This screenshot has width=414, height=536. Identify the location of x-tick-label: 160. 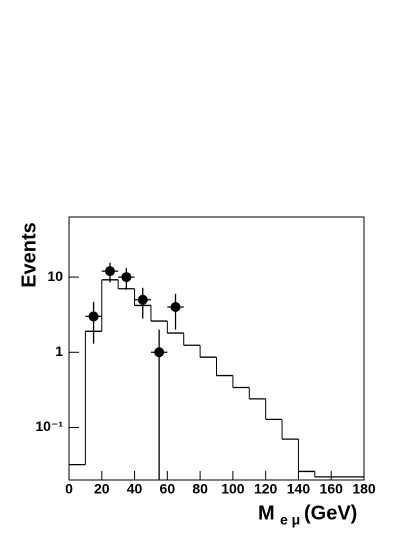
(332, 489).